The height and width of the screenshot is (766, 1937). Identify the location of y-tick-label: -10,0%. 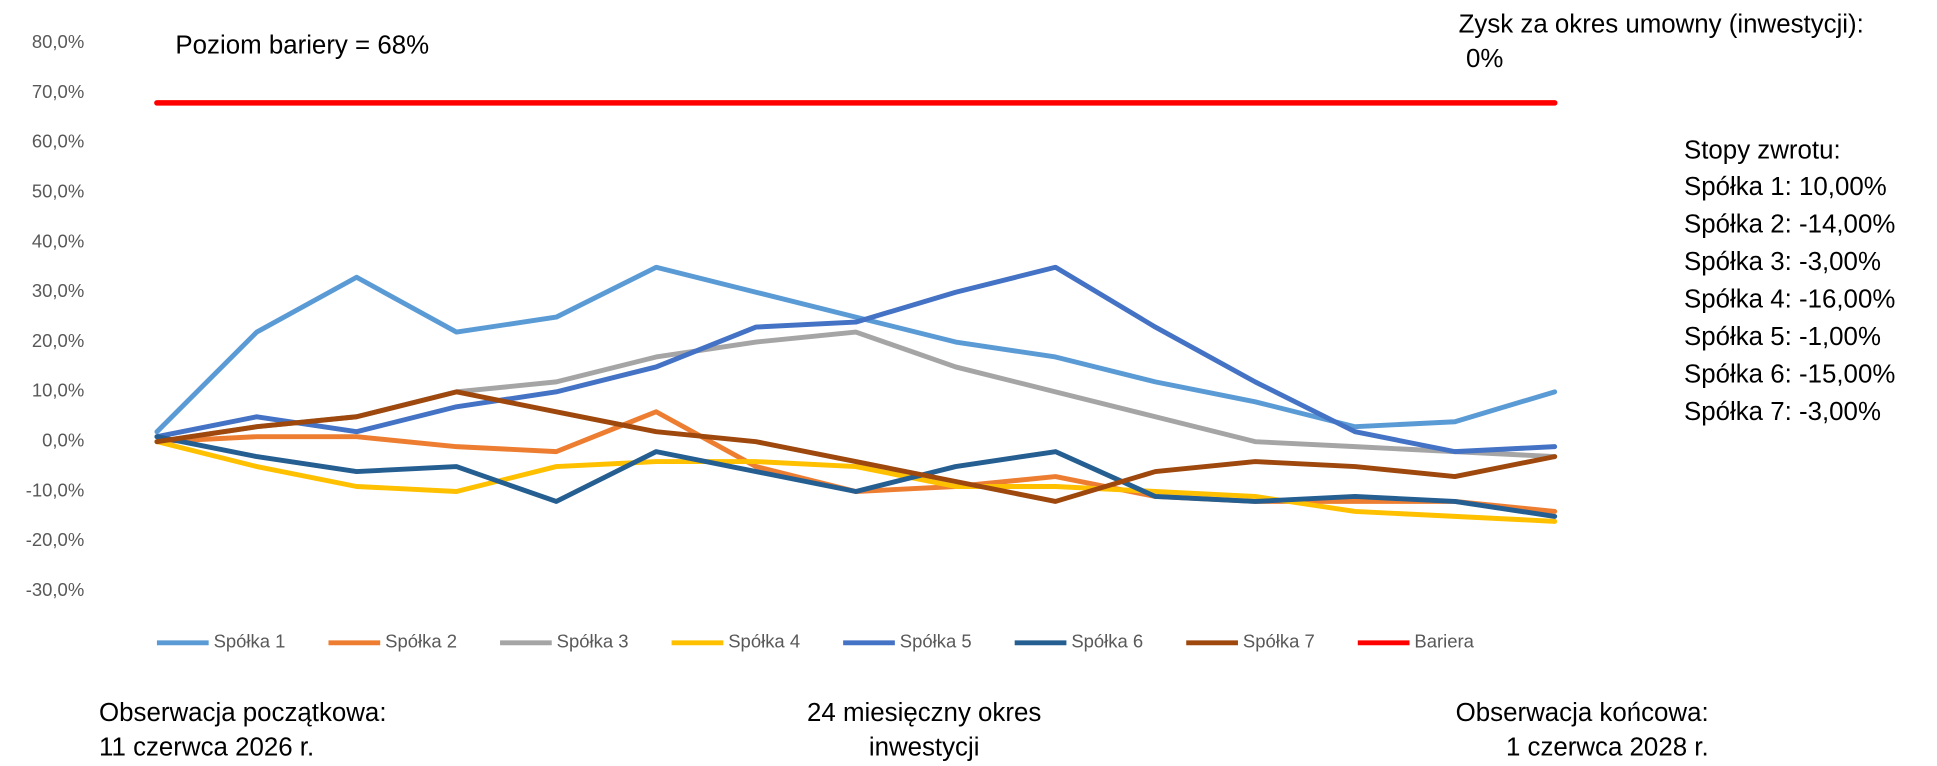
(55, 489).